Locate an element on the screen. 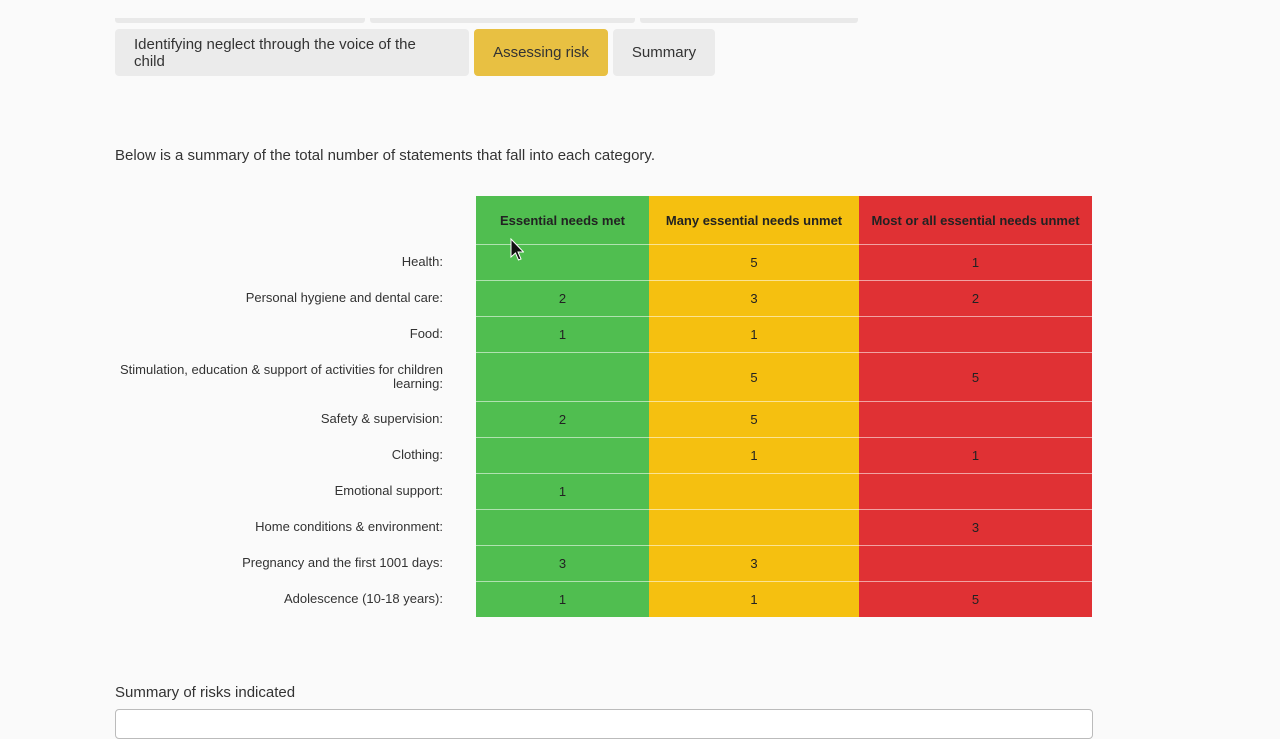 The height and width of the screenshot is (739, 1280). table-row: Home conditions & environment: 3 is located at coordinates (604, 527).